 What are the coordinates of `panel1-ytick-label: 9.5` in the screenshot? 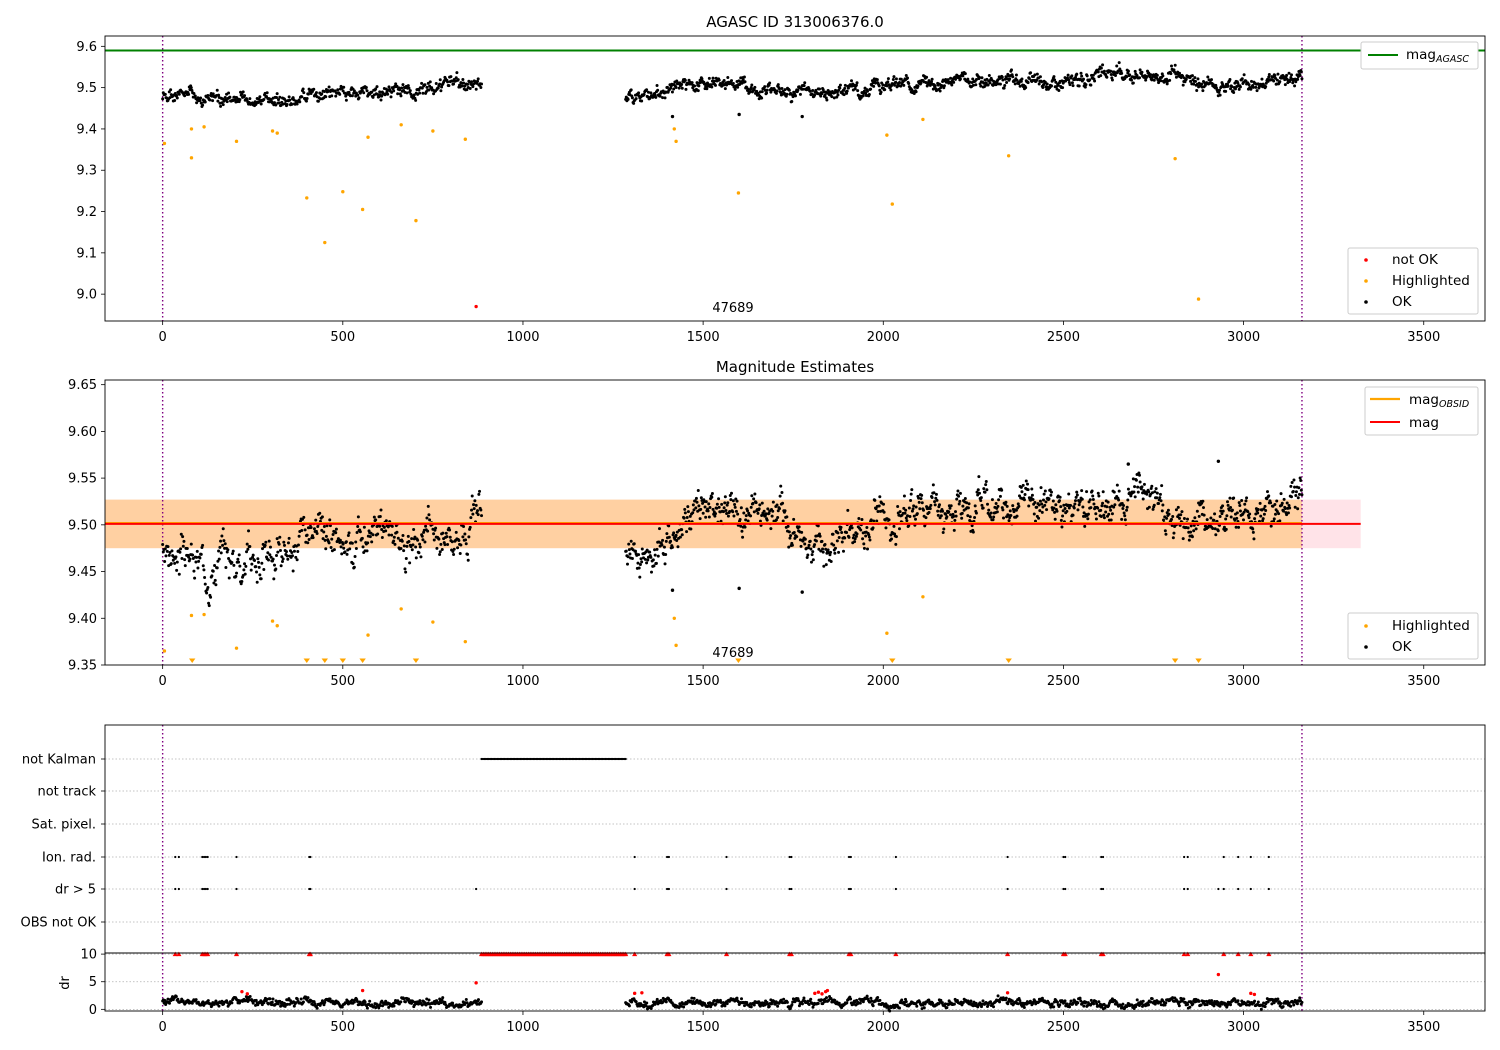 It's located at (86, 88).